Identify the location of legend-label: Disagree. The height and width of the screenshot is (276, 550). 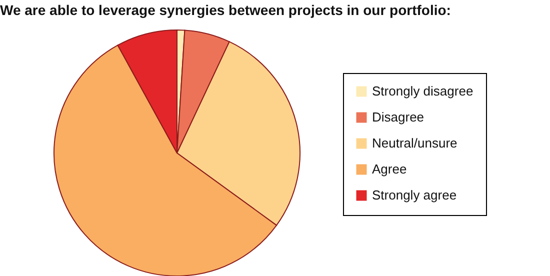
(398, 117).